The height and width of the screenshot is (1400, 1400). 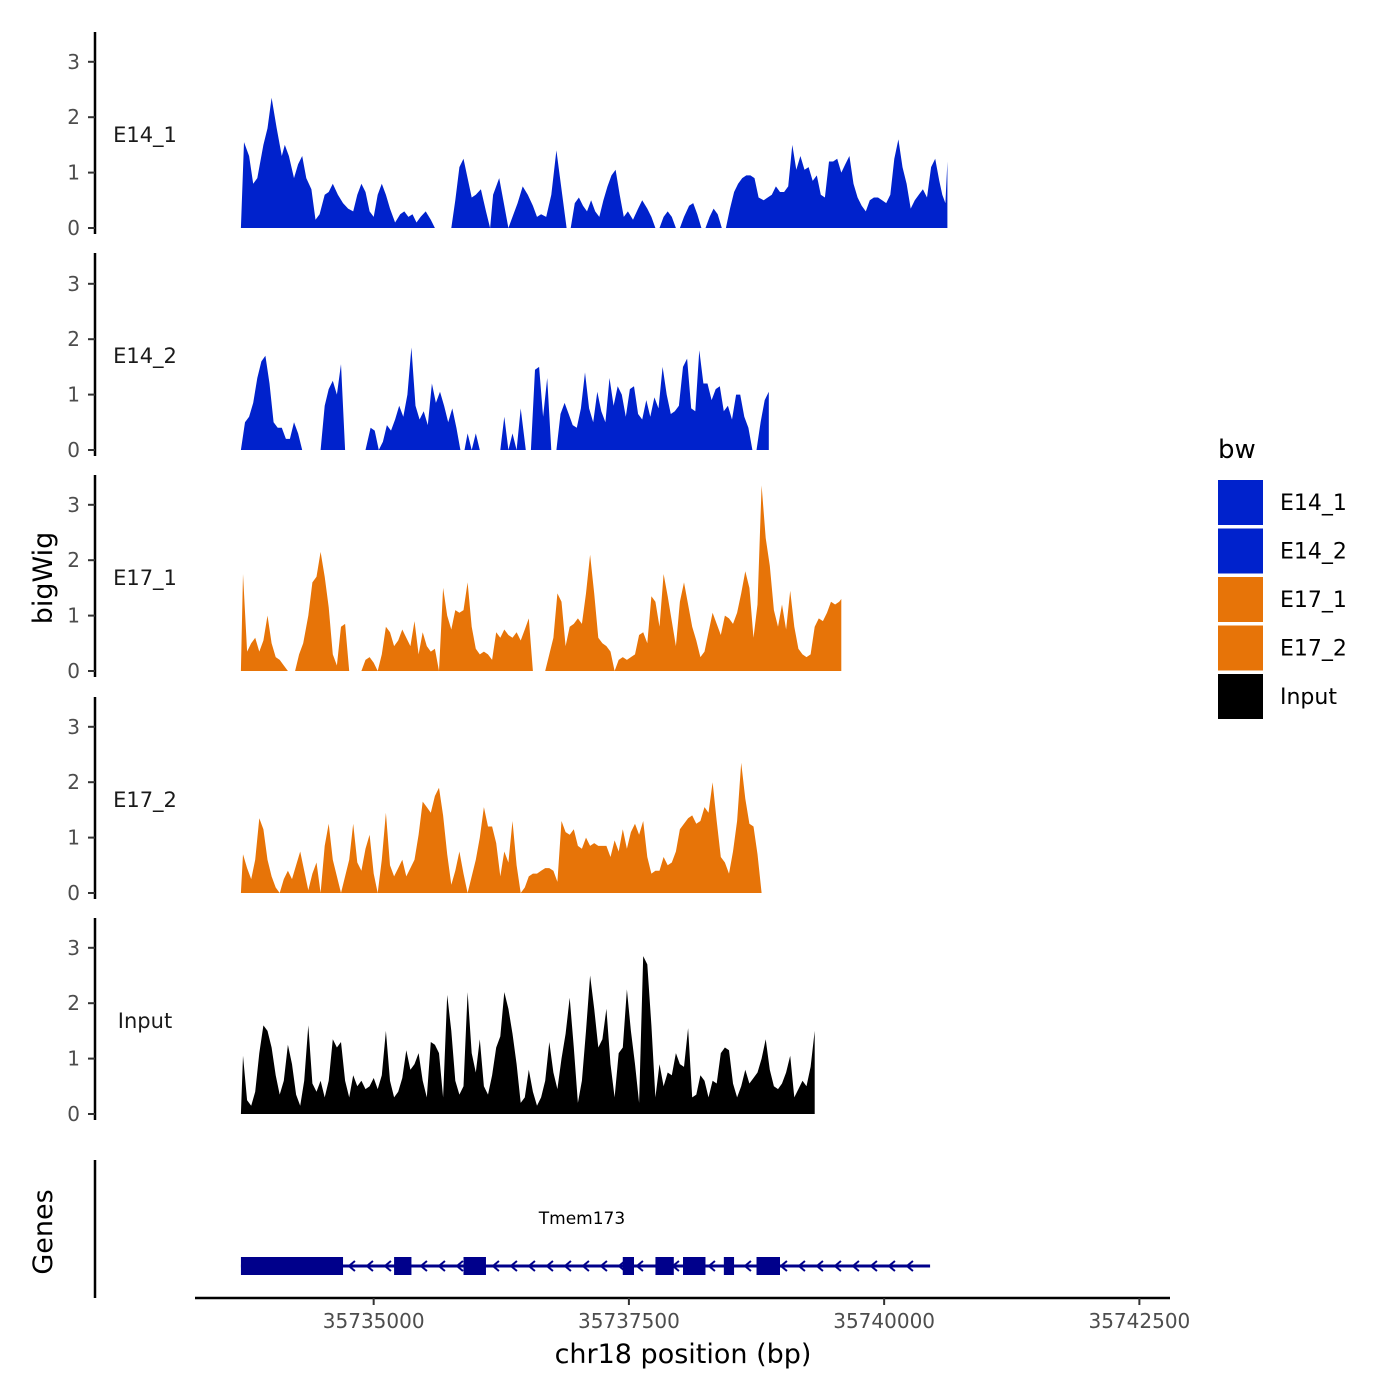 I want to click on y-axis-title: bigWig, so click(x=43, y=578).